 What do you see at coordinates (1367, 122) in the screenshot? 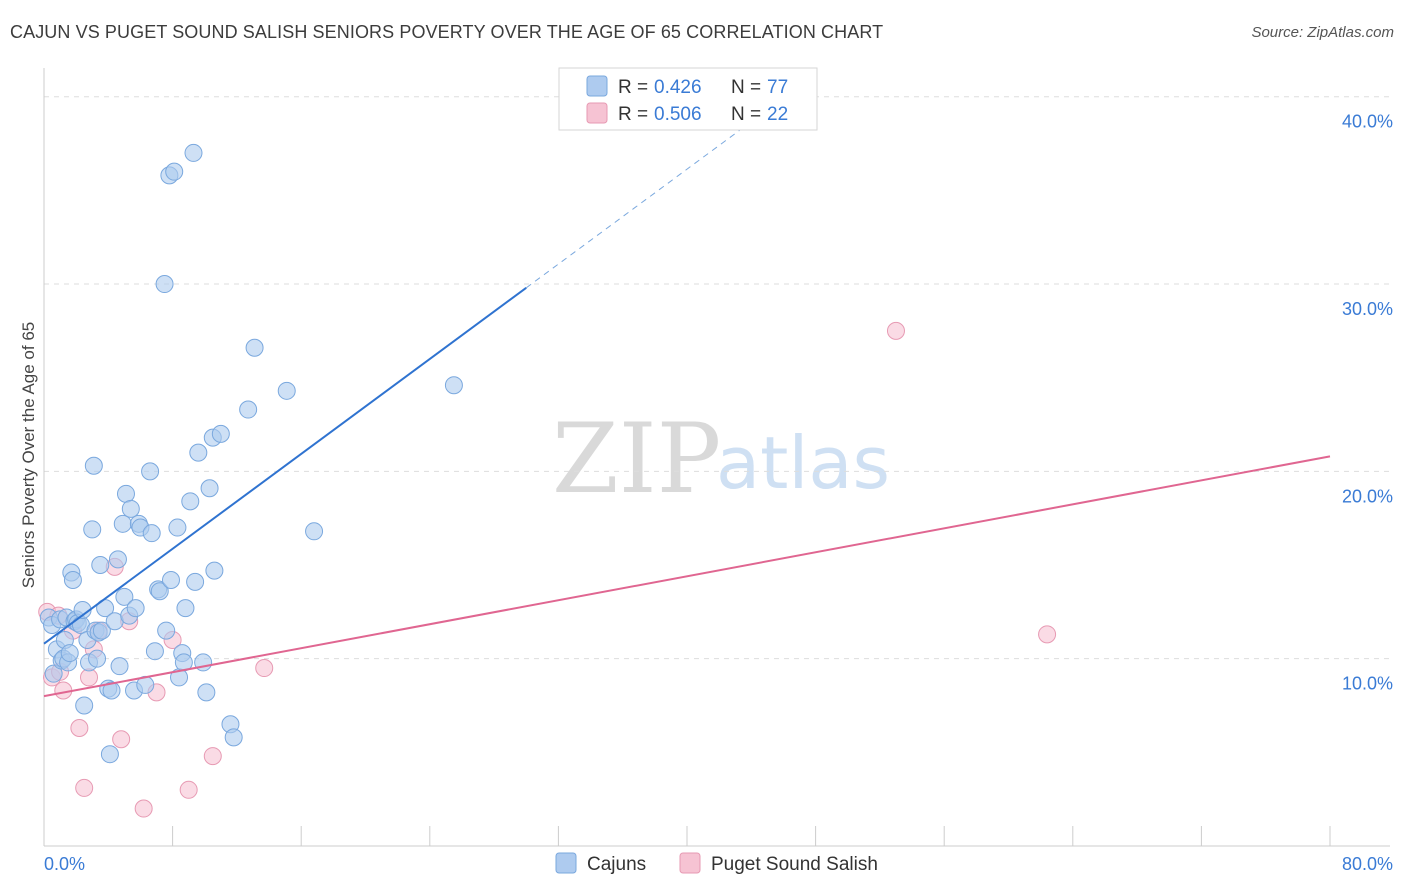
I see `y-tick-label: 40.0%` at bounding box center [1367, 122].